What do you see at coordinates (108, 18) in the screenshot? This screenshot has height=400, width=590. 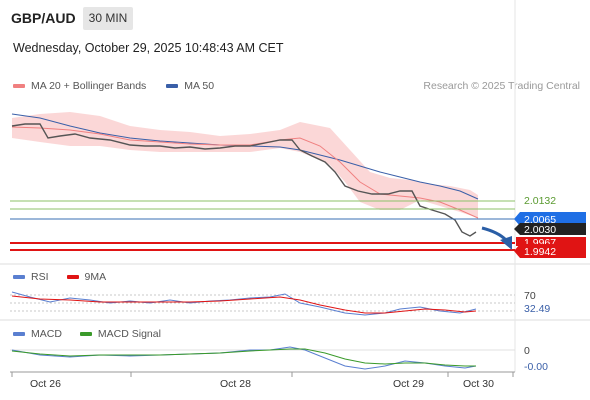 I see `timeframe-button: 30 MIN` at bounding box center [108, 18].